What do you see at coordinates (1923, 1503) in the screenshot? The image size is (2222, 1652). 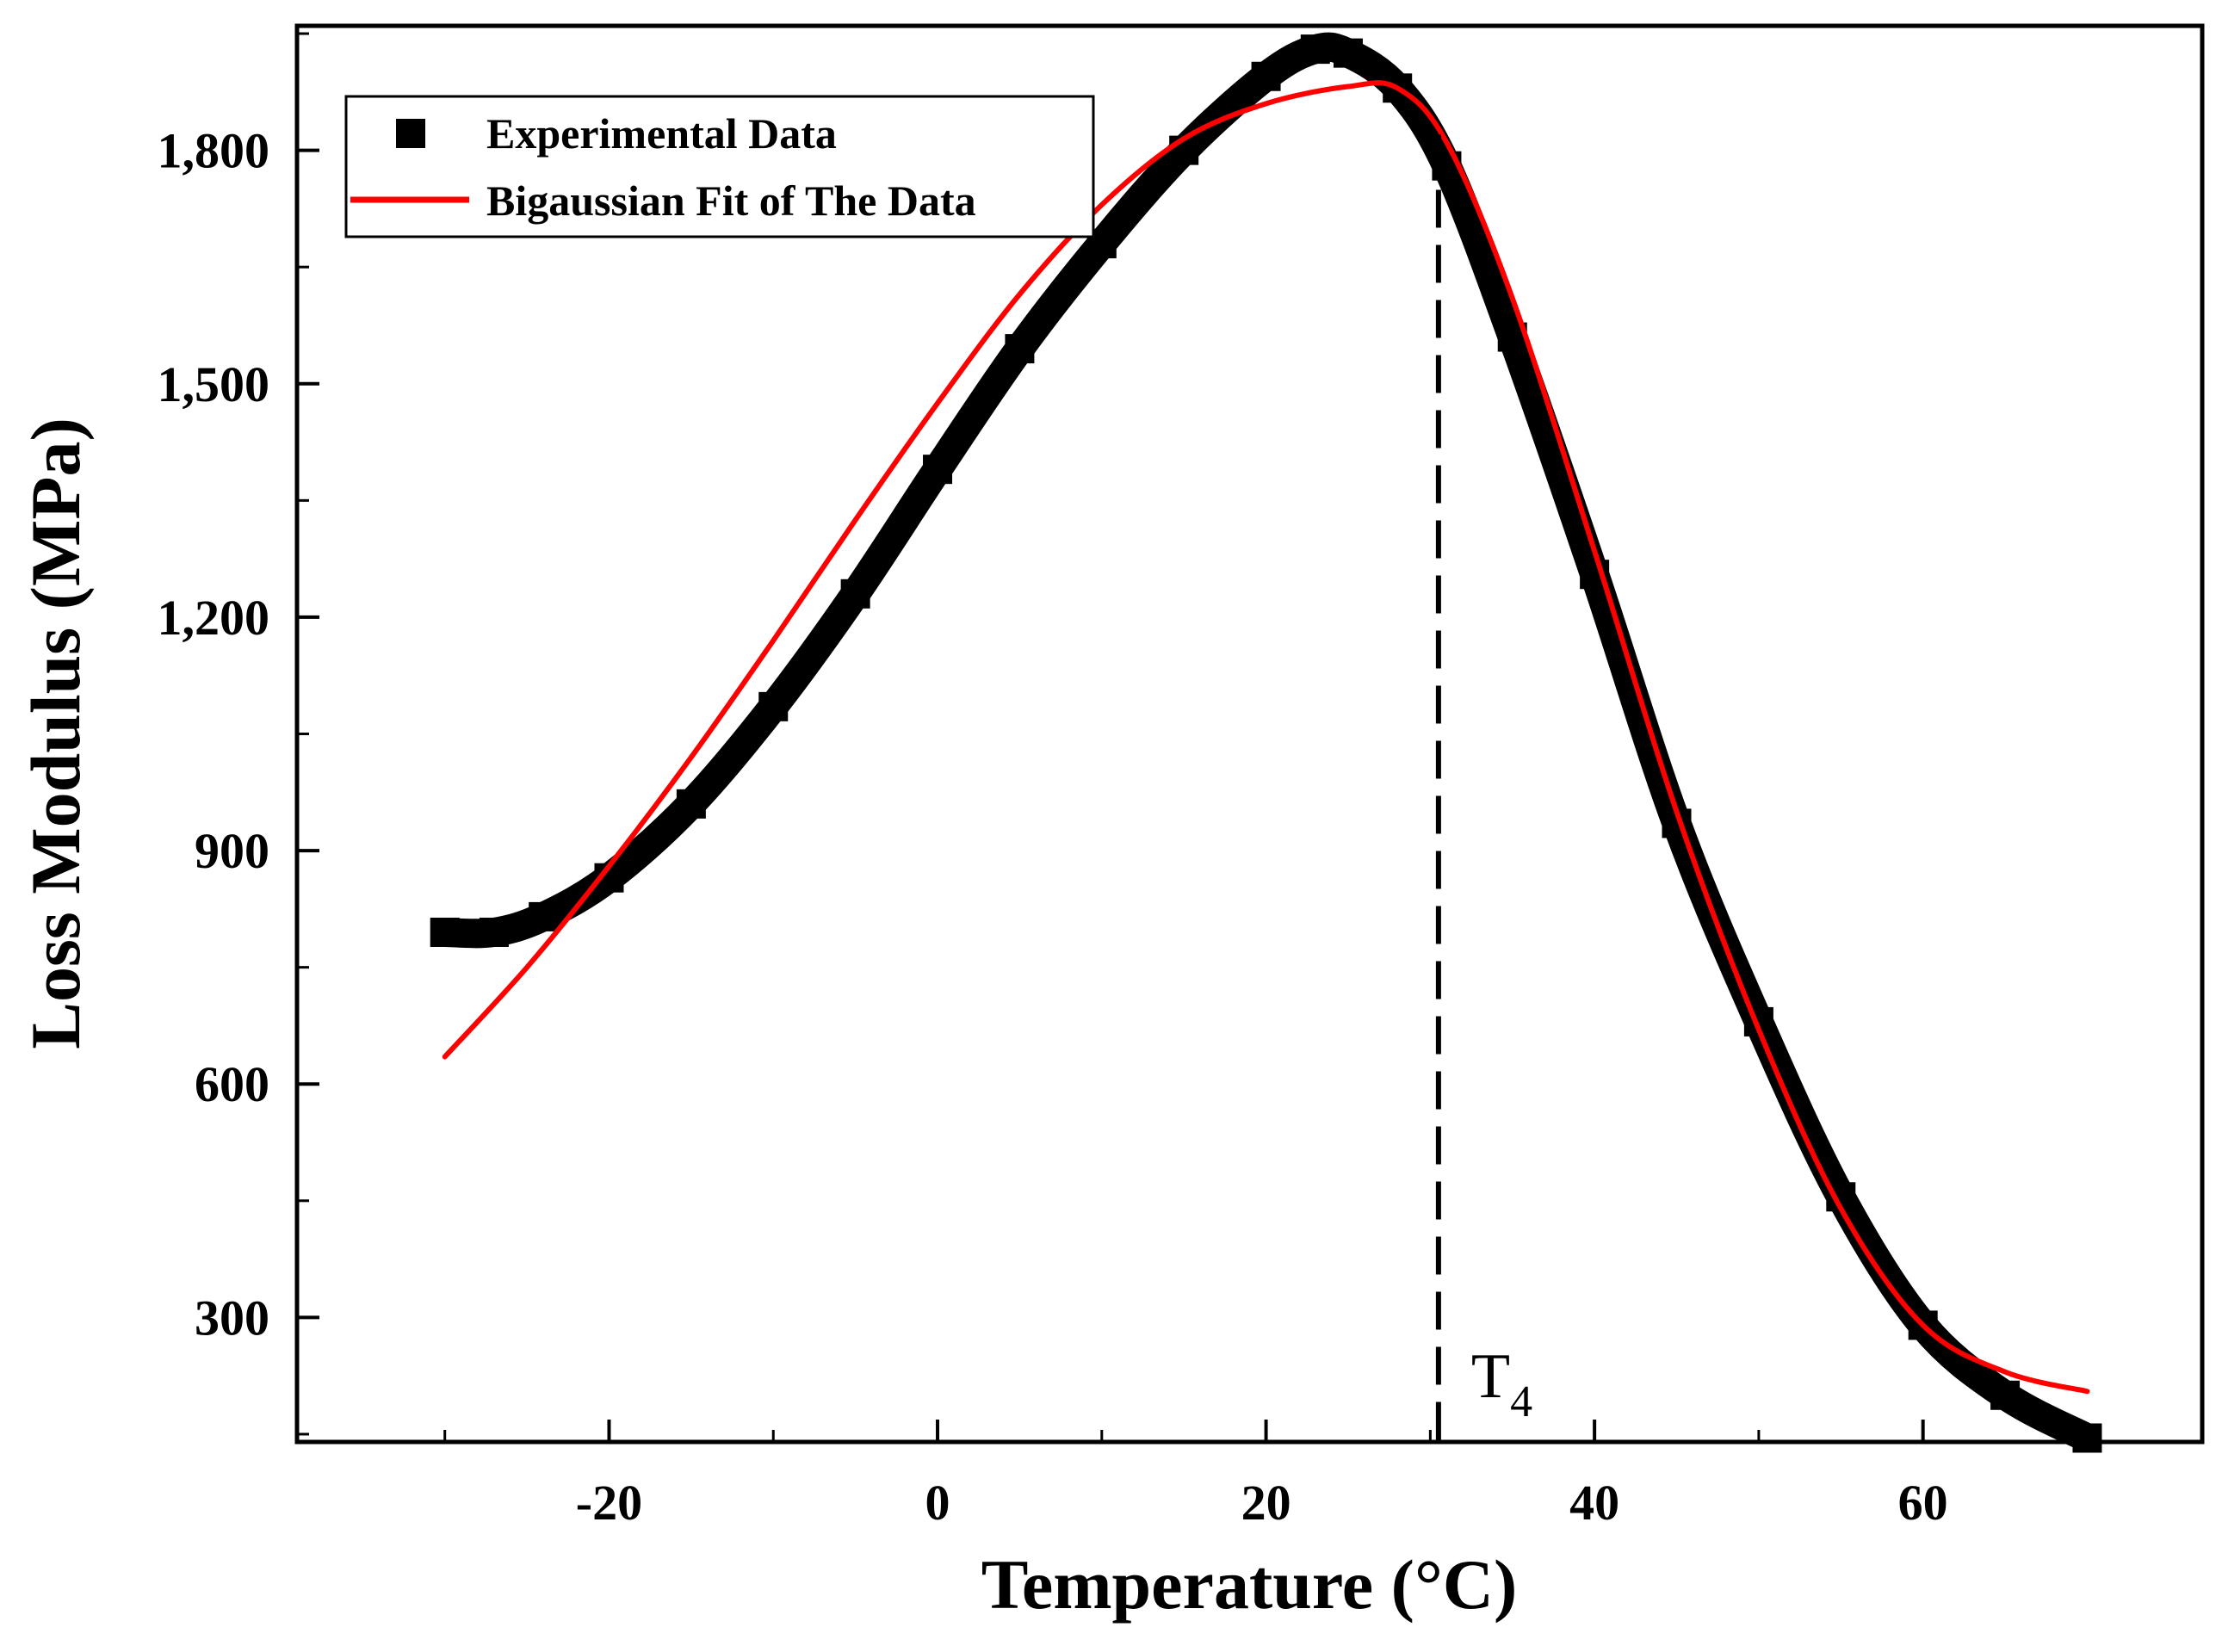 I see `x-tick-label: 60` at bounding box center [1923, 1503].